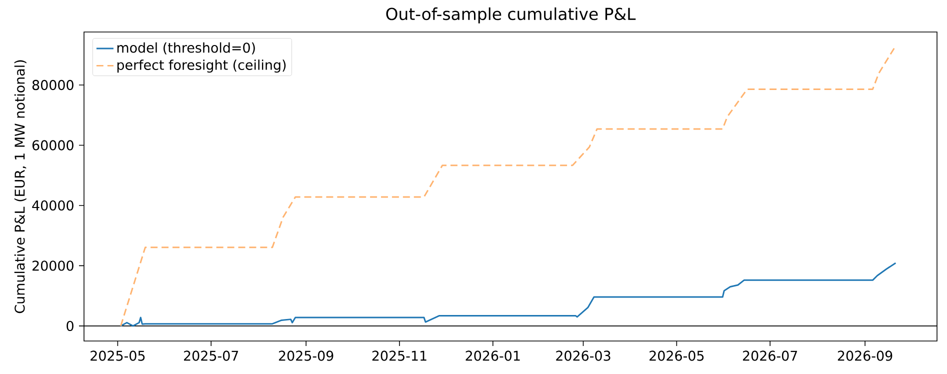 The width and height of the screenshot is (947, 374). What do you see at coordinates (211, 355) in the screenshot?
I see `x-tick-label: 2025-07` at bounding box center [211, 355].